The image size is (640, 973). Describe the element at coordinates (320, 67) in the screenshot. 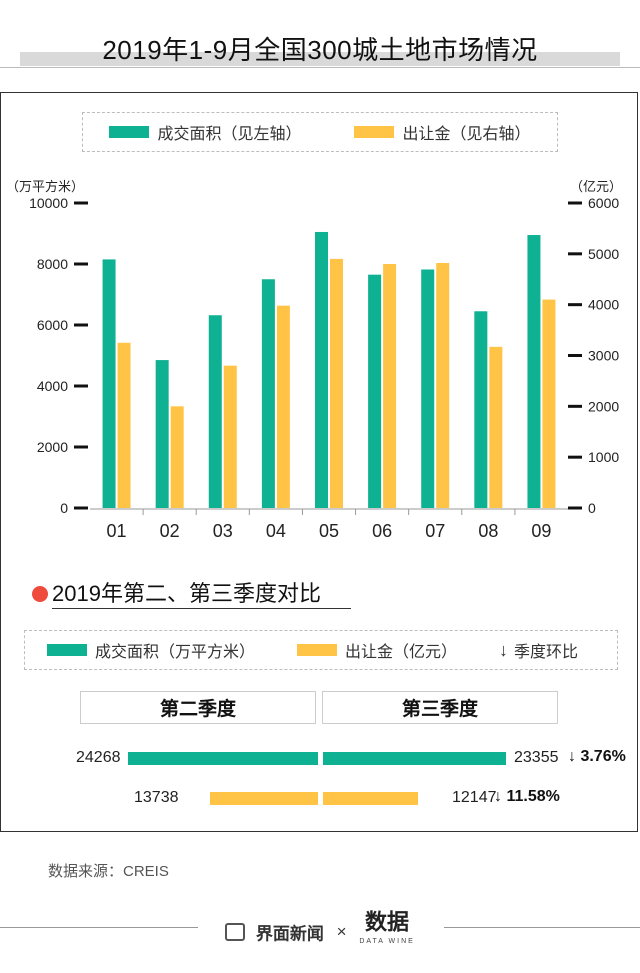

I see `title-rule` at that location.